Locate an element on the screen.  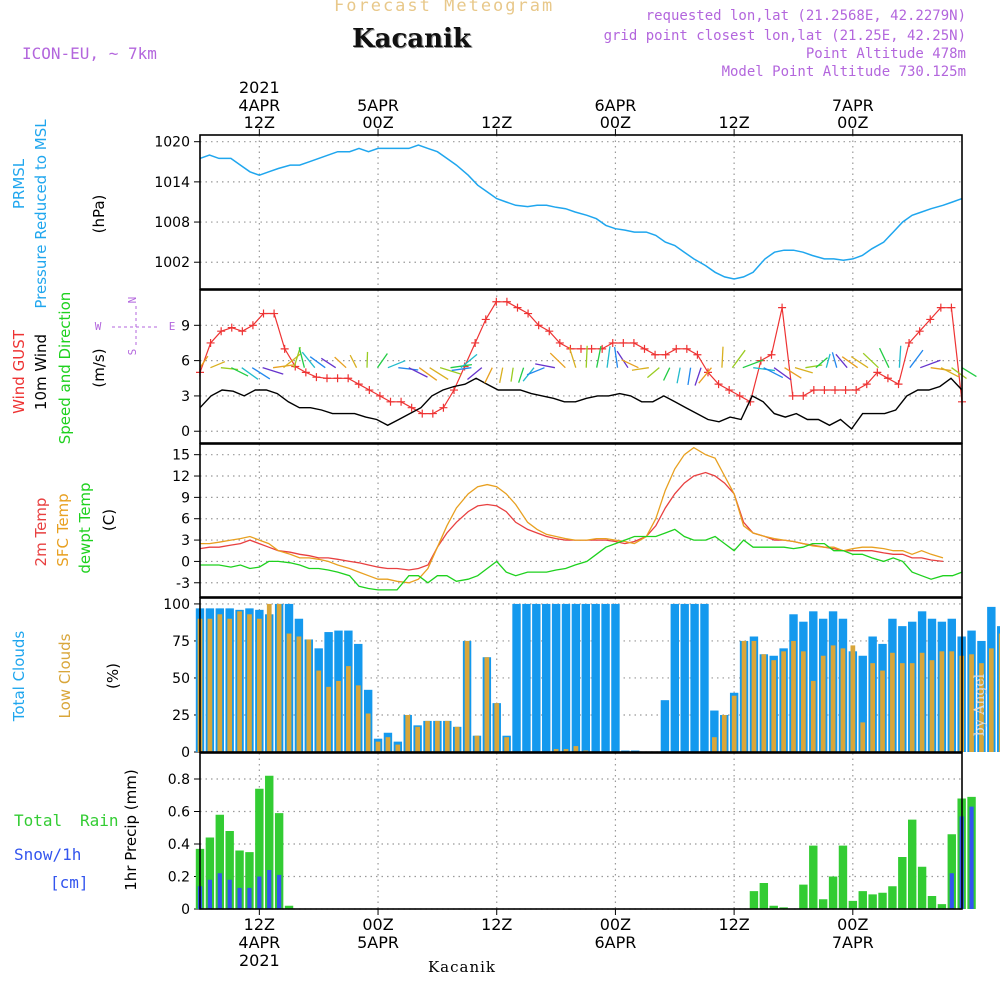
compass-e: E is located at coordinates (172, 326).